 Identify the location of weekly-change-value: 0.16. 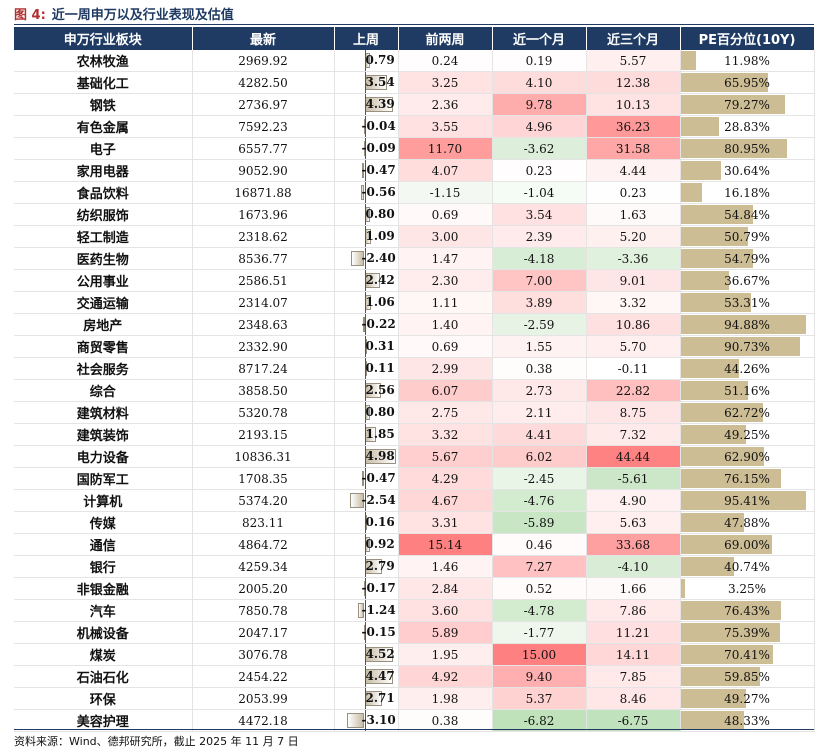
(380, 522).